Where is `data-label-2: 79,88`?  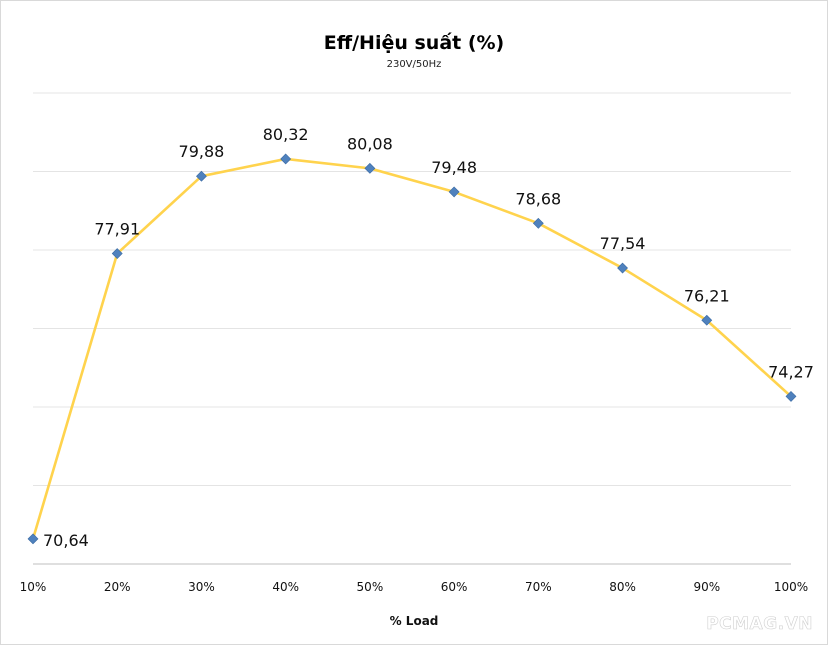 data-label-2: 79,88 is located at coordinates (202, 151).